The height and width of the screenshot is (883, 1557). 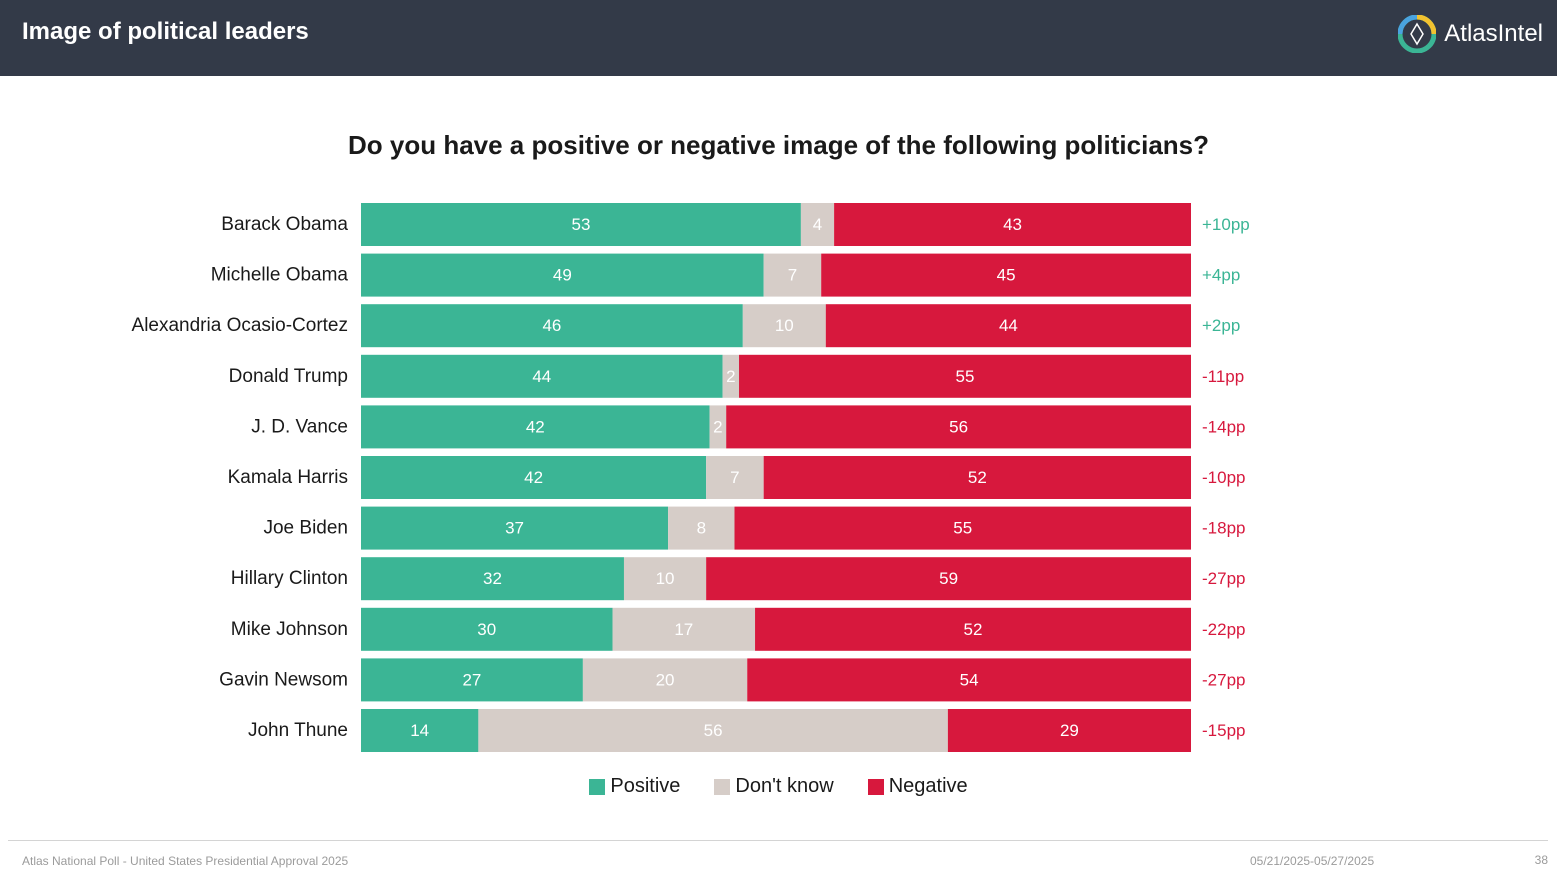 I want to click on data-label-negative-michelle-obama: 45, so click(x=1006, y=275).